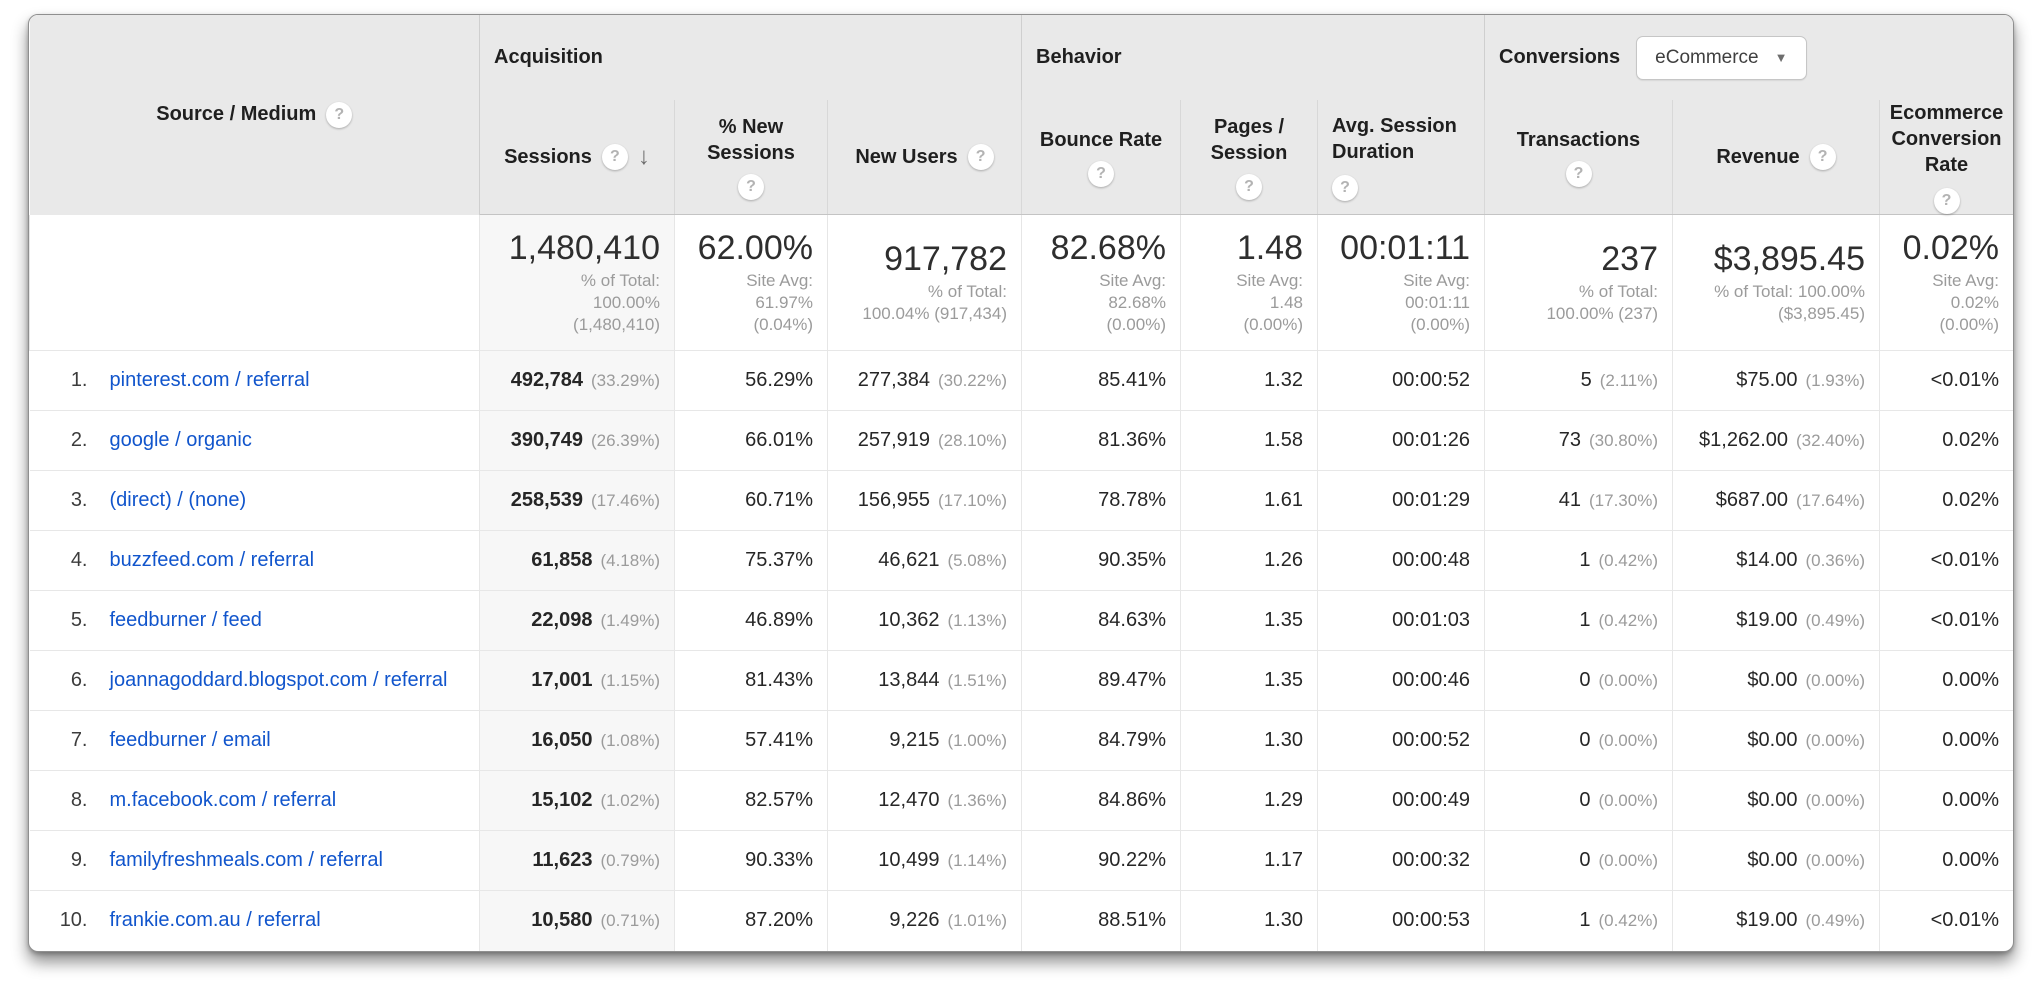  Describe the element at coordinates (1946, 620) in the screenshot. I see `conversion-rate-cell: <0.01%` at that location.